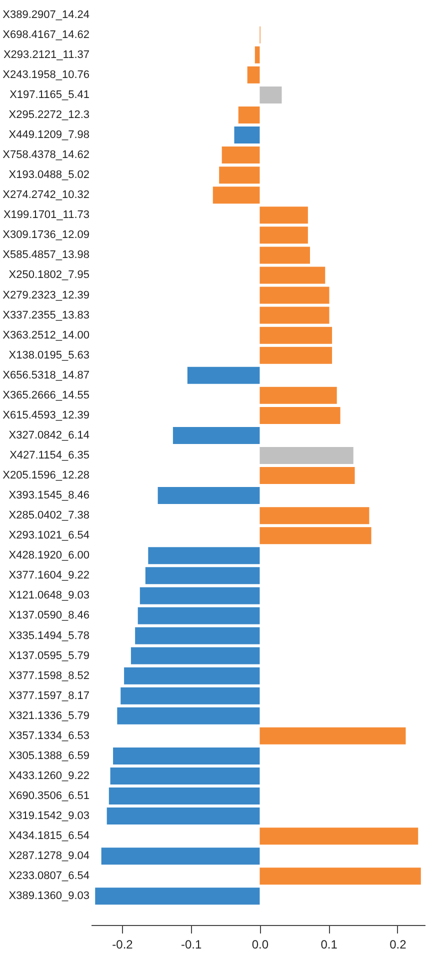 This screenshot has width=427, height=960. What do you see at coordinates (49, 114) in the screenshot?
I see `y-tick-label: X295.2272_12.3` at bounding box center [49, 114].